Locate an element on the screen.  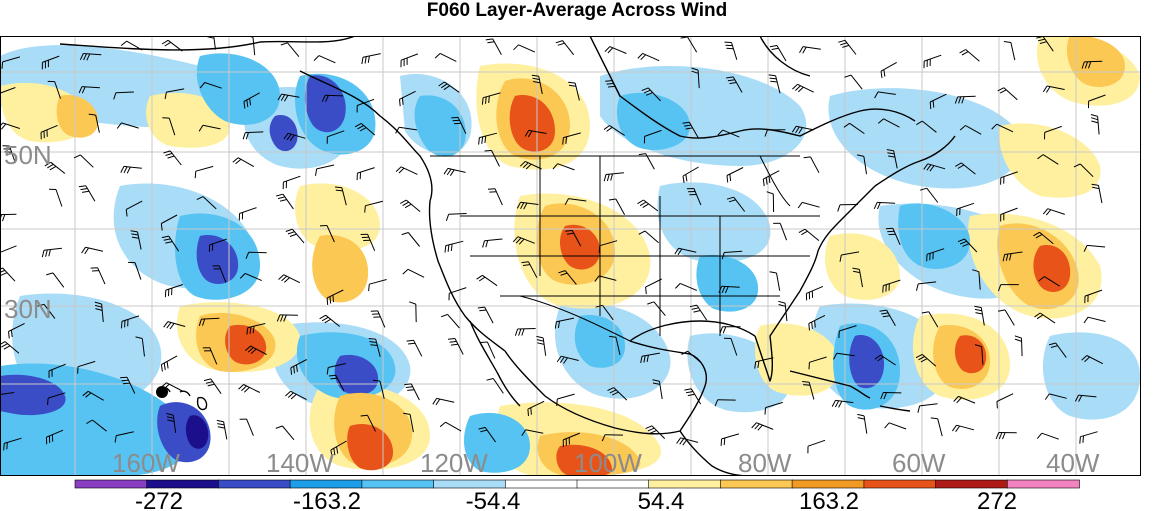
colorbar-label-5: 163.2 is located at coordinates (829, 499).